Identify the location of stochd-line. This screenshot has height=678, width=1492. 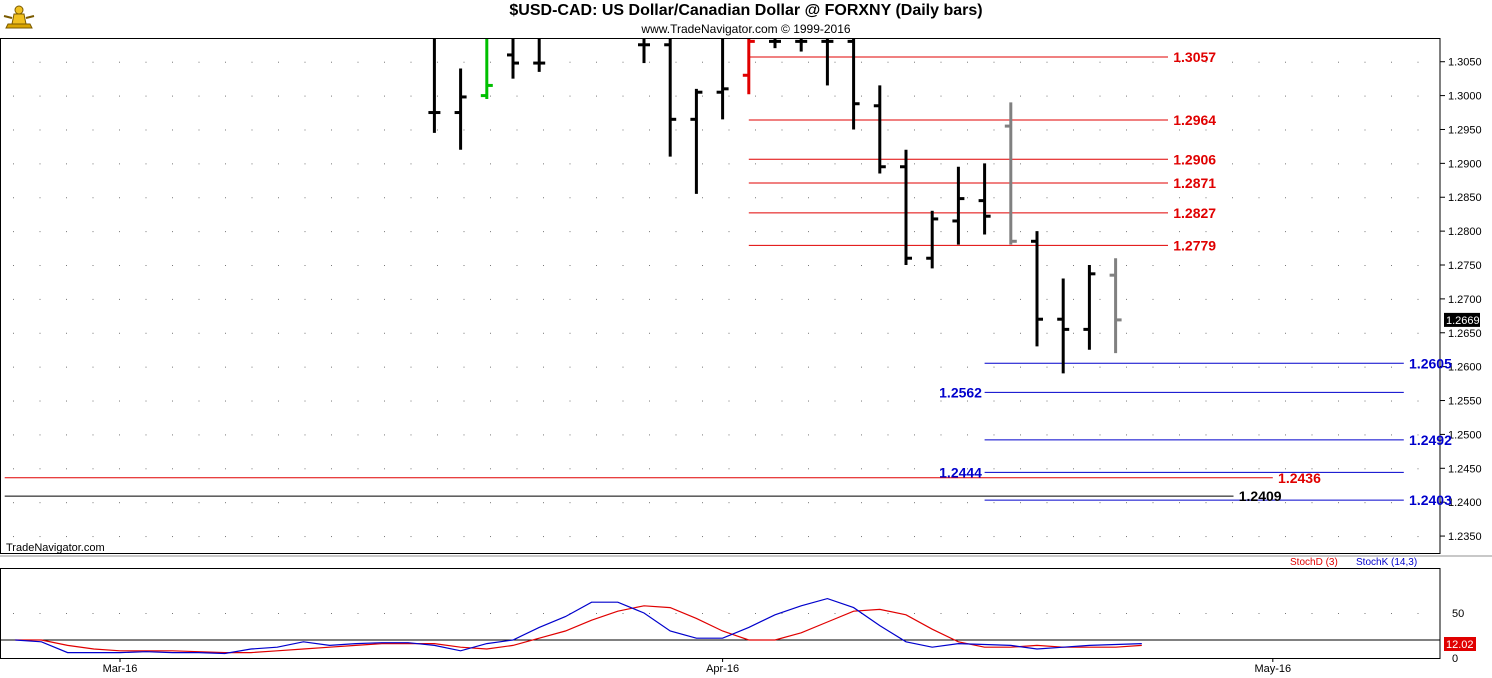
(578, 629).